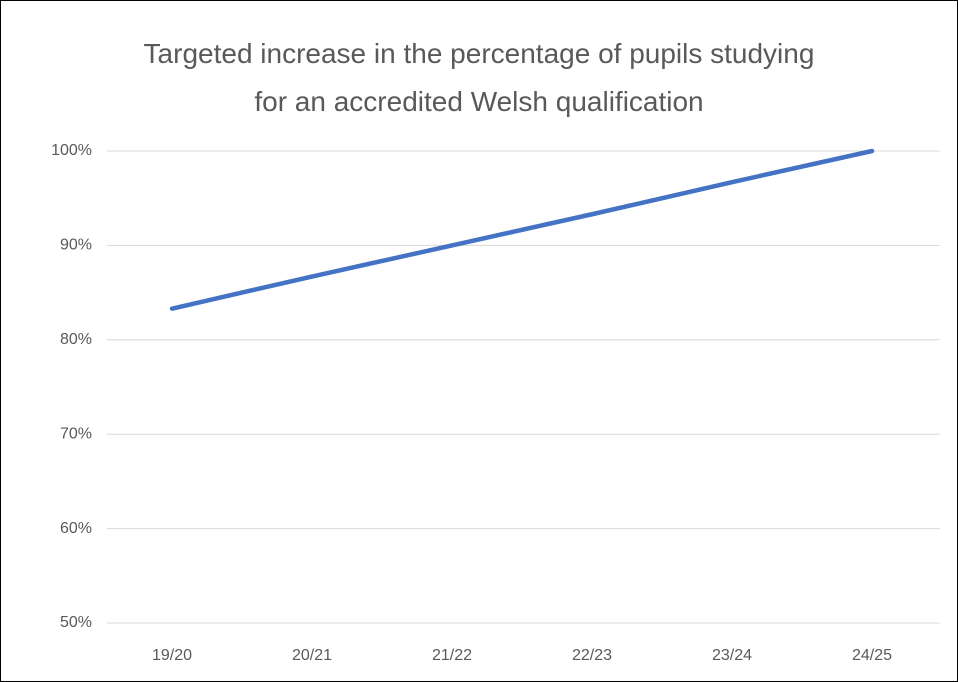 This screenshot has width=958, height=682. I want to click on y-tick-label: 50%, so click(76, 622).